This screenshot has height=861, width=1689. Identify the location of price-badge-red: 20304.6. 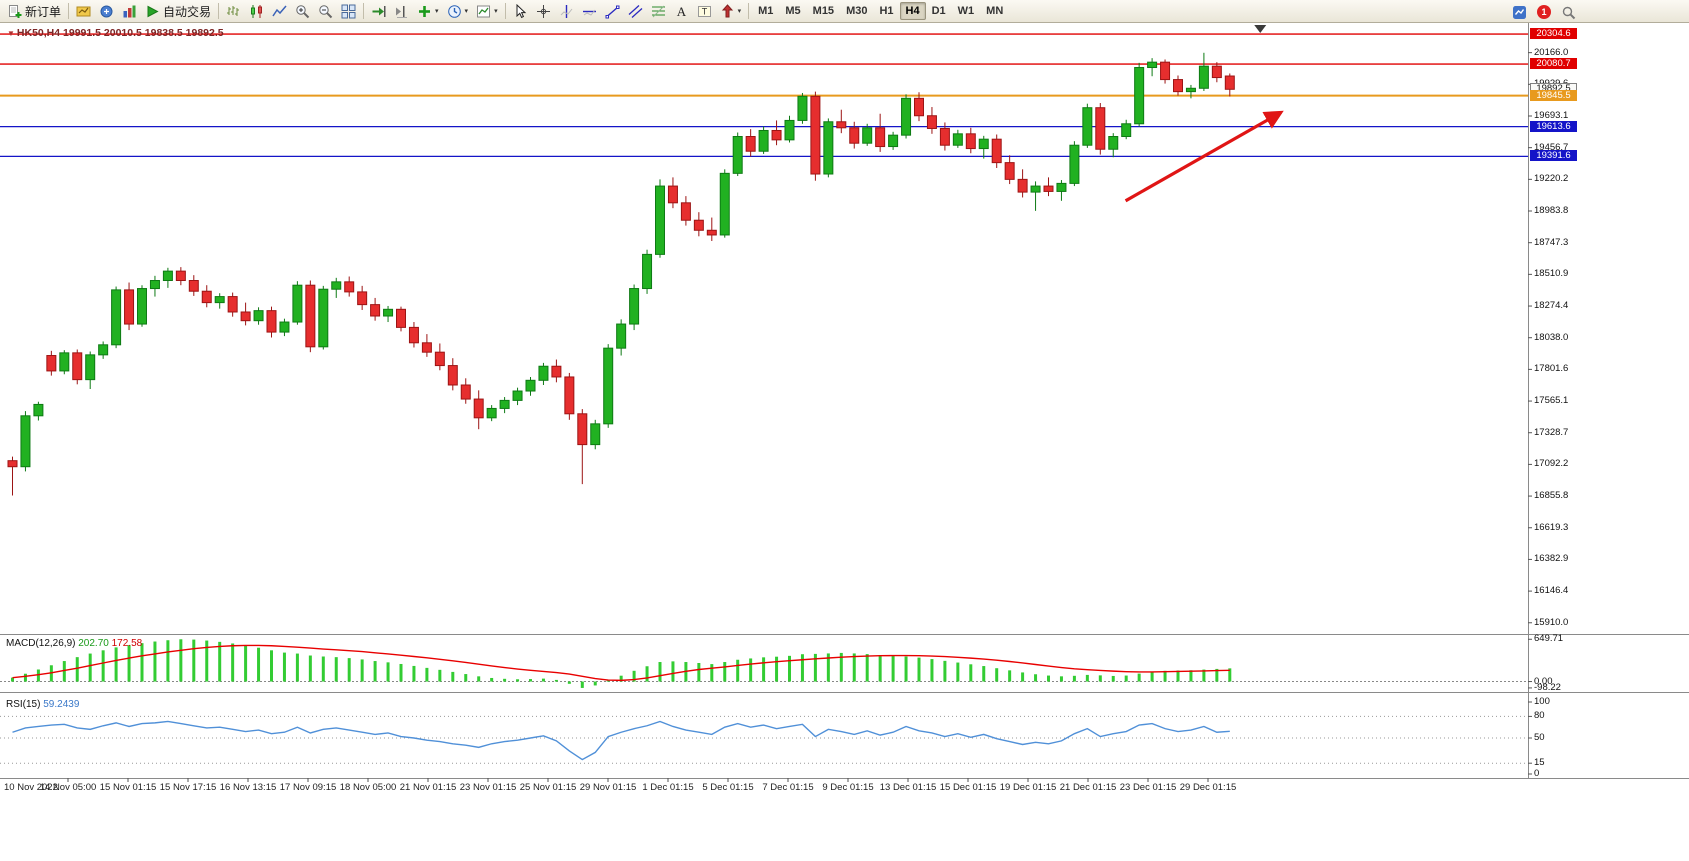
(1553, 34).